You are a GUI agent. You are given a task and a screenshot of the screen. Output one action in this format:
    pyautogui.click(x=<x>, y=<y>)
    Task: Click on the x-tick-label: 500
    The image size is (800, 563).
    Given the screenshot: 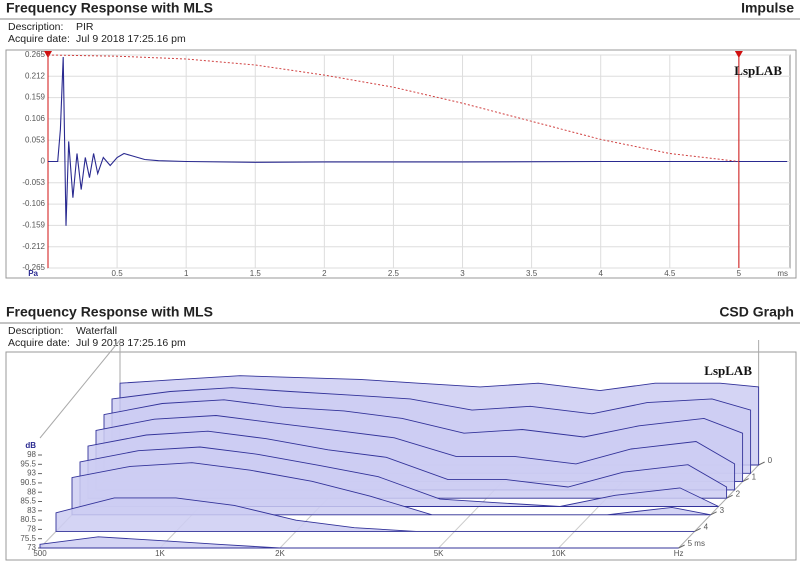 What is the action you would take?
    pyautogui.click(x=40, y=553)
    